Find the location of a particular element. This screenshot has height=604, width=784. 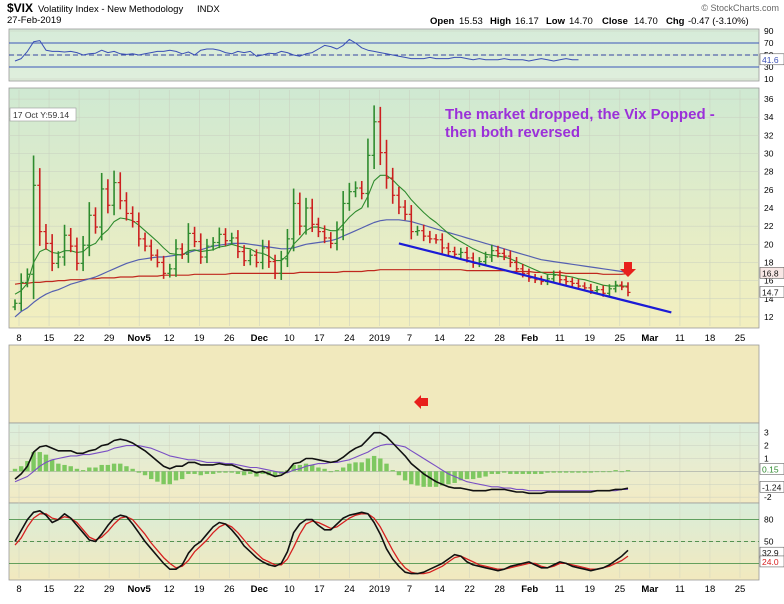

low-value: 14.70 is located at coordinates (581, 21).